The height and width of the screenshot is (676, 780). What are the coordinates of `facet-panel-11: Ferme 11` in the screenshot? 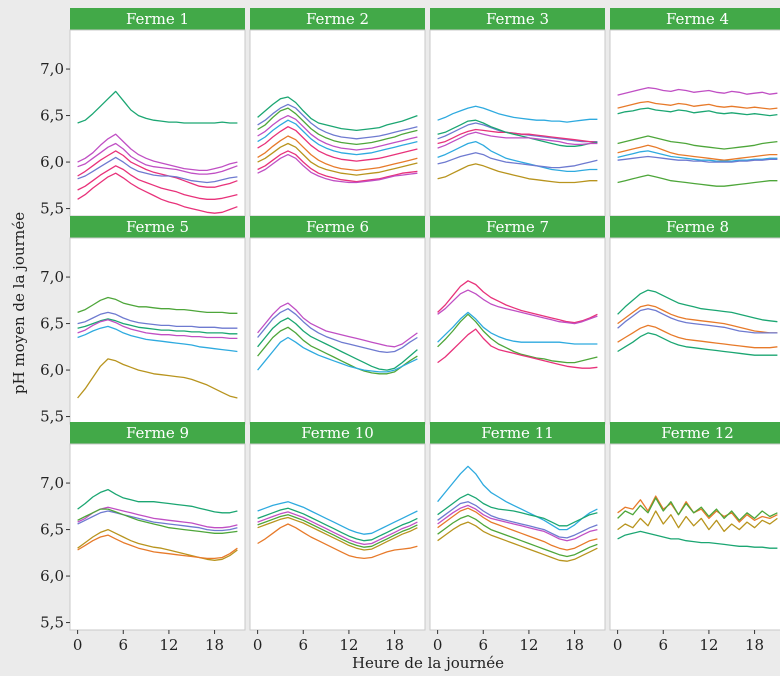 It's located at (517, 526).